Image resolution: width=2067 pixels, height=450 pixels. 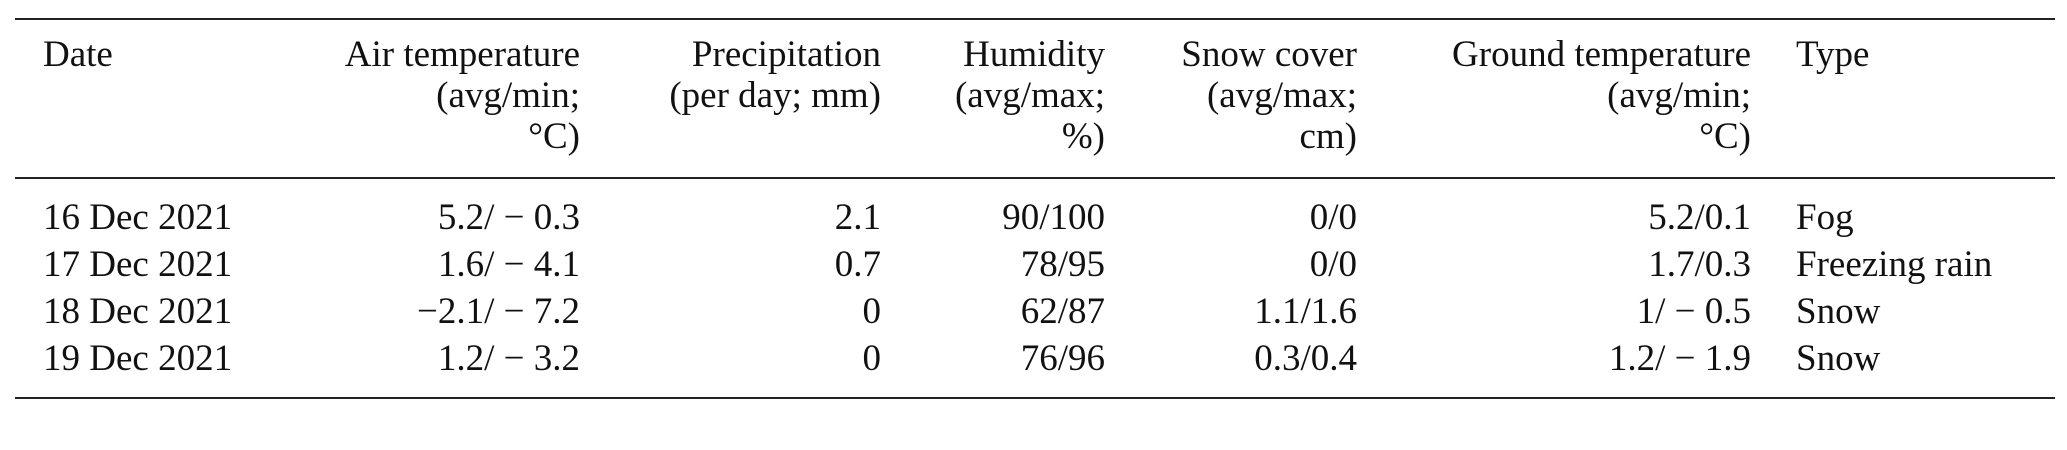 What do you see at coordinates (138, 358) in the screenshot?
I see `cell-date: 19 Dec 2021` at bounding box center [138, 358].